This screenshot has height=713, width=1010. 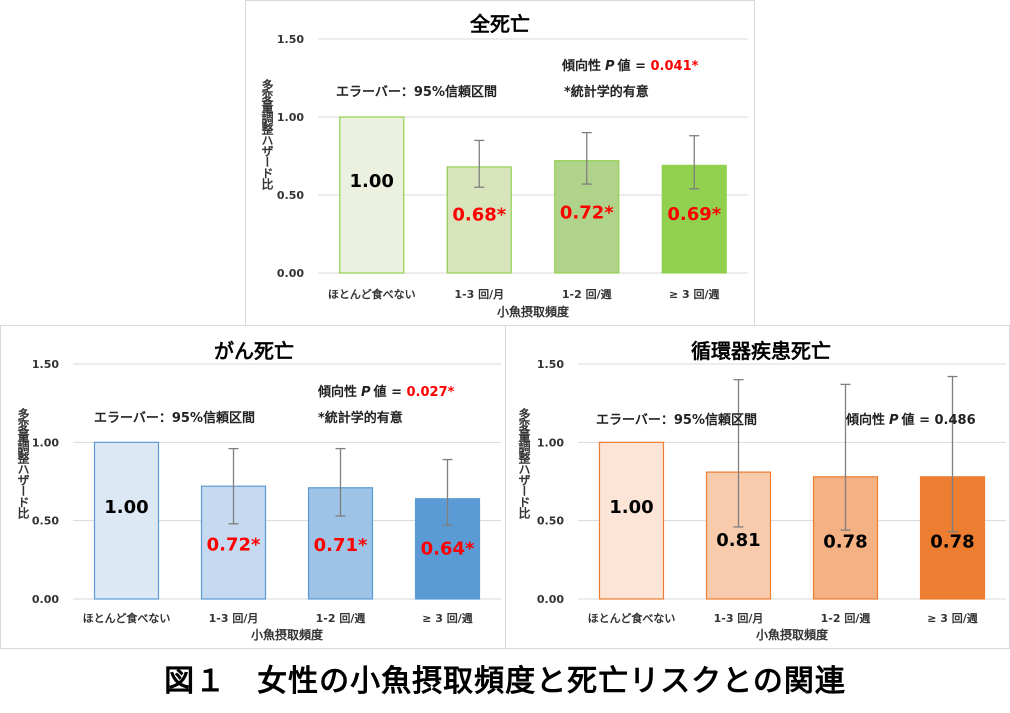 What do you see at coordinates (479, 214) in the screenshot?
I see `bar-value-label: 0.68*` at bounding box center [479, 214].